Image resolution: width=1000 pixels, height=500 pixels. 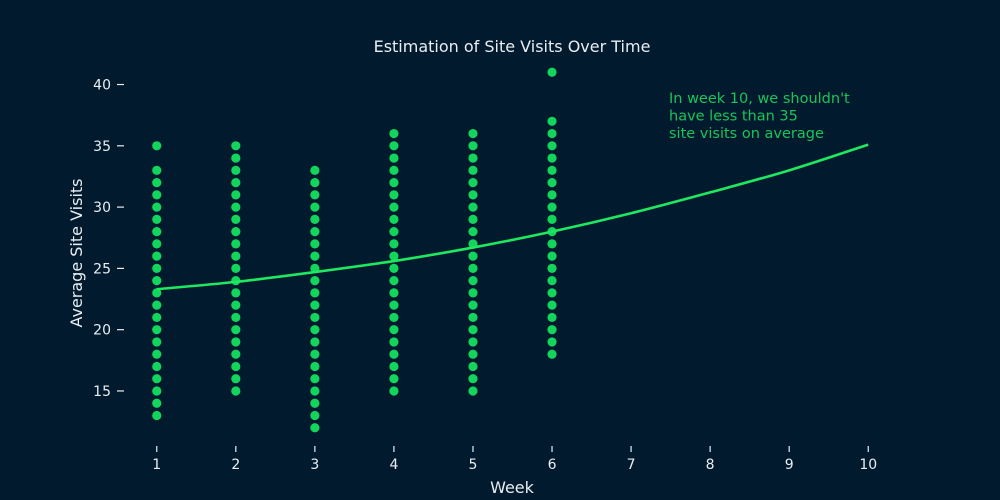 I want to click on x-tick-label: 9, so click(x=789, y=465).